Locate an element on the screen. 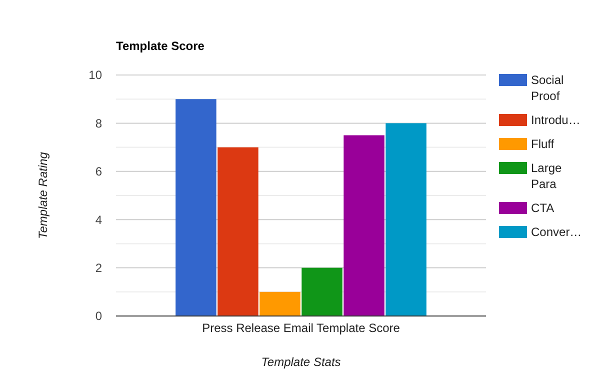  y-tick-label: 4 is located at coordinates (98, 219).